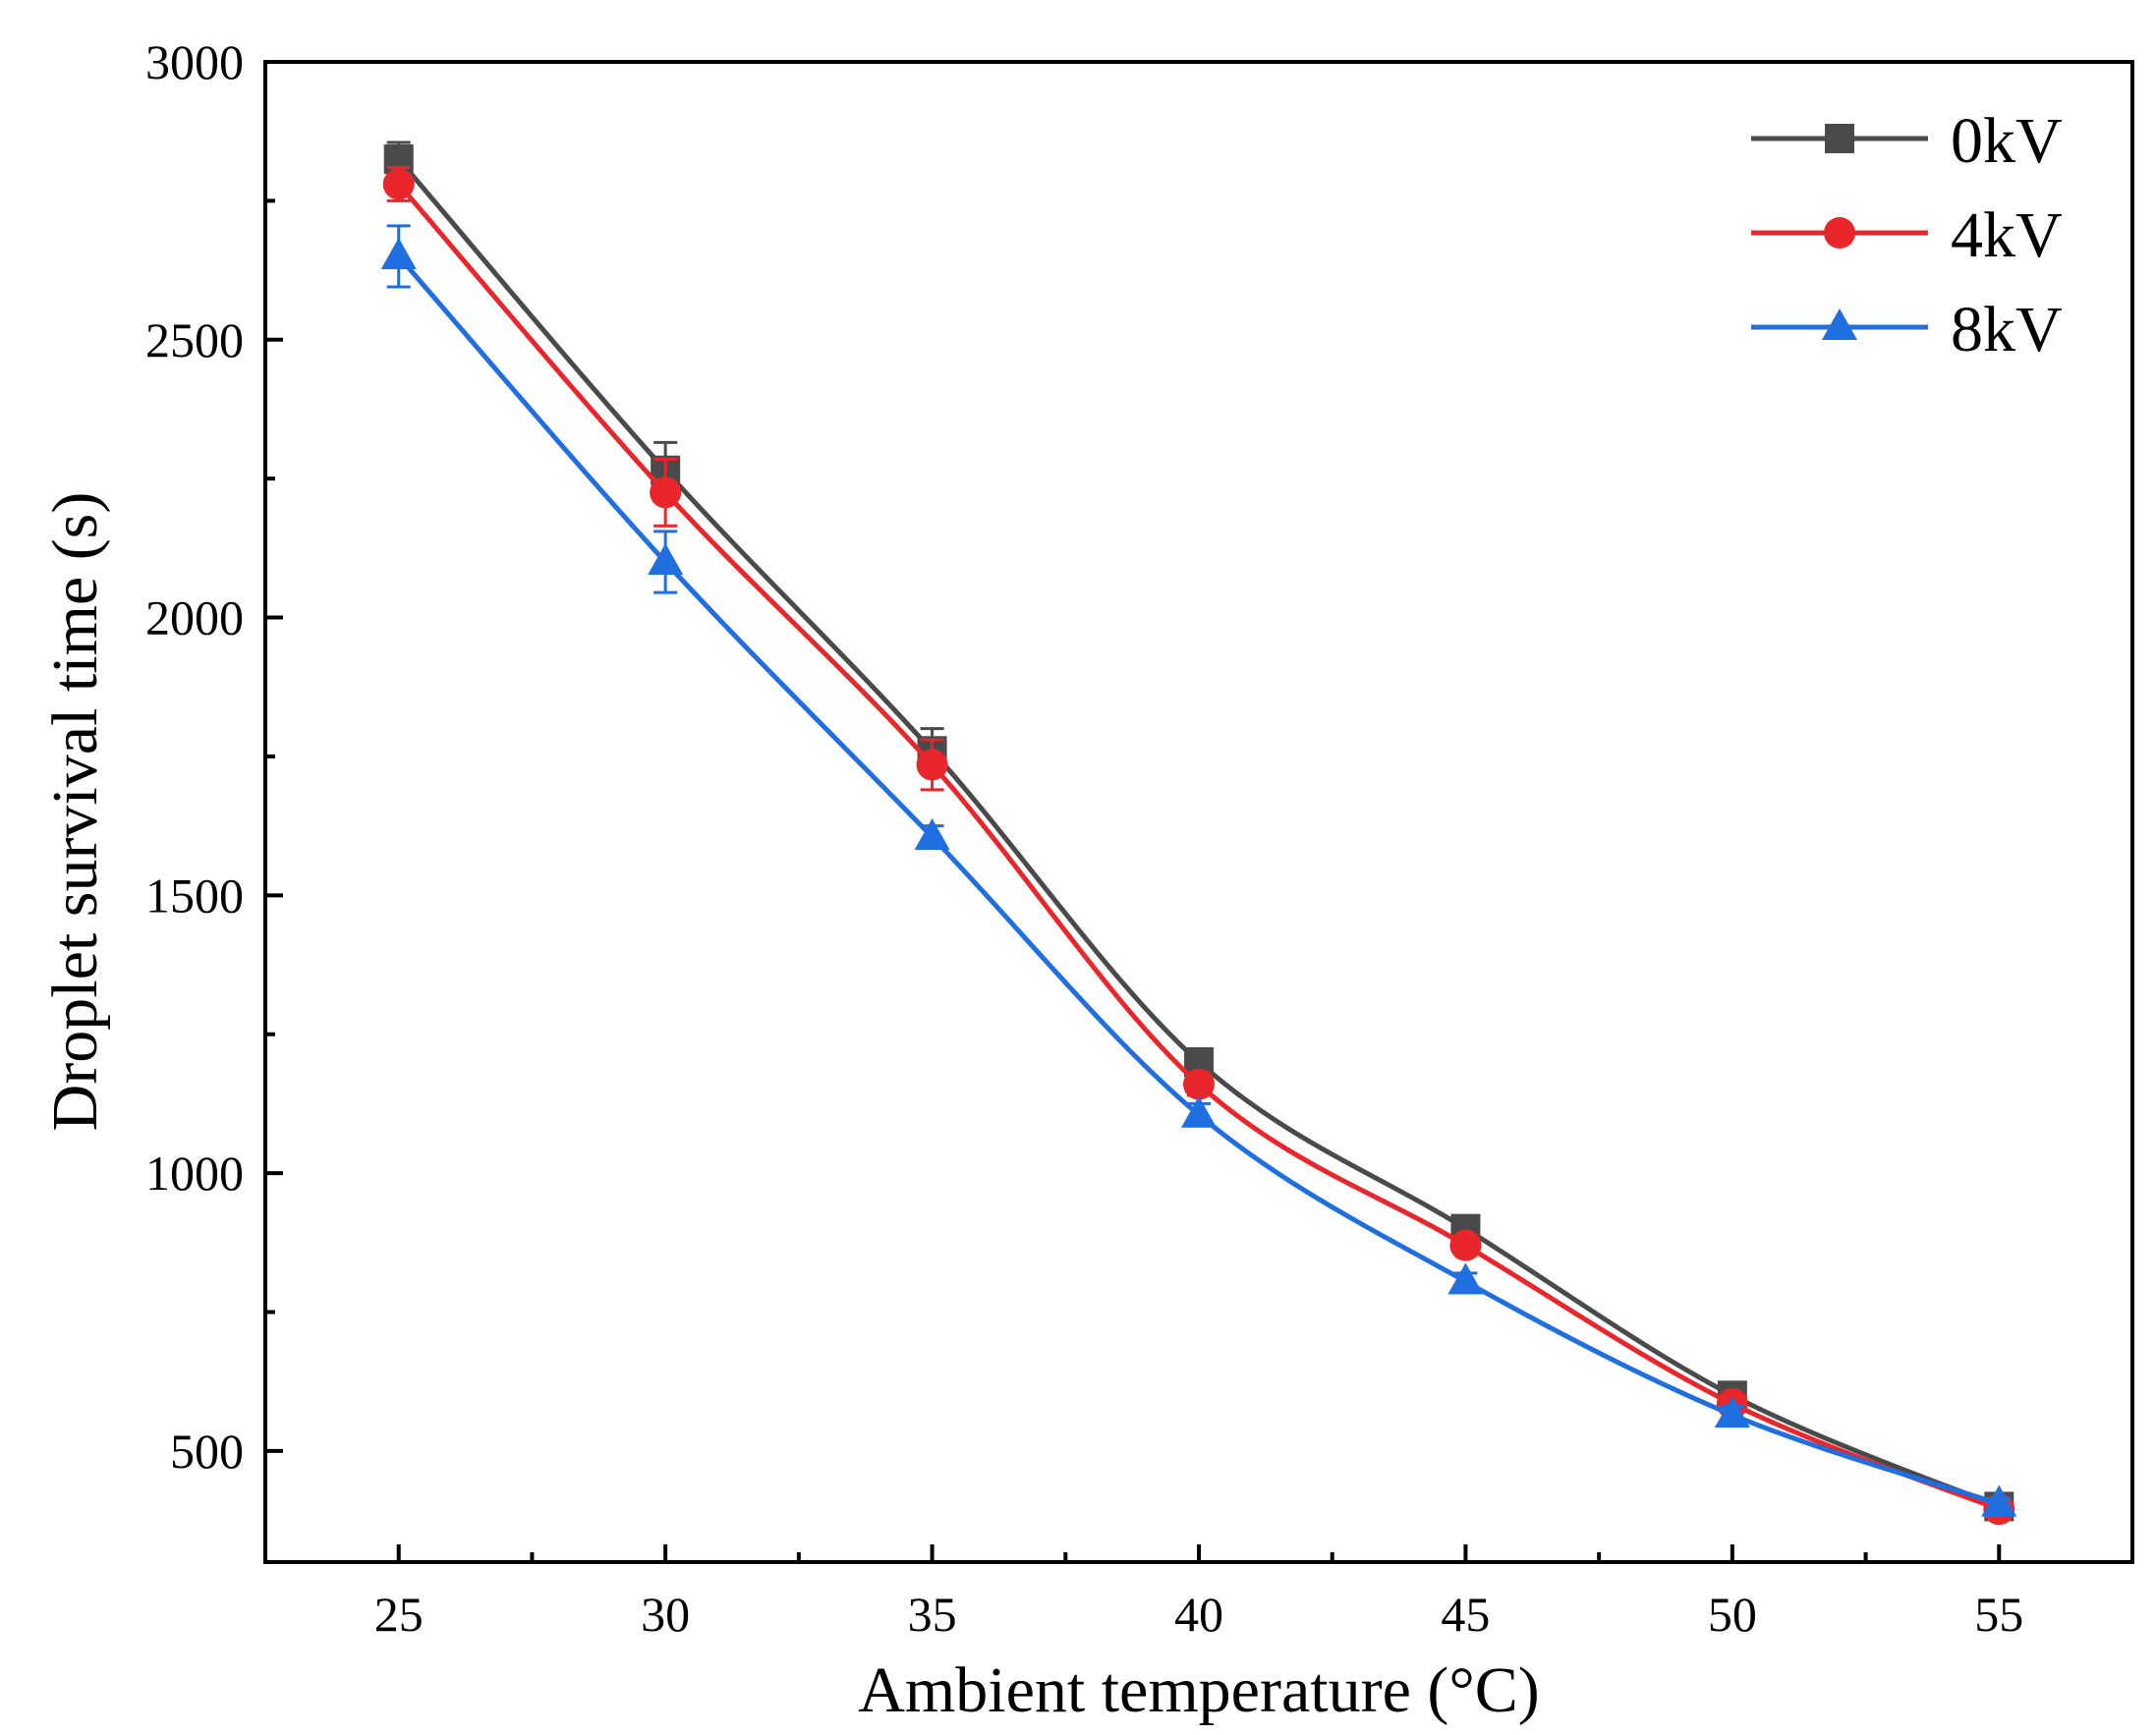 This screenshot has width=2156, height=1735. I want to click on legend-label-4kV: 4kV, so click(2007, 235).